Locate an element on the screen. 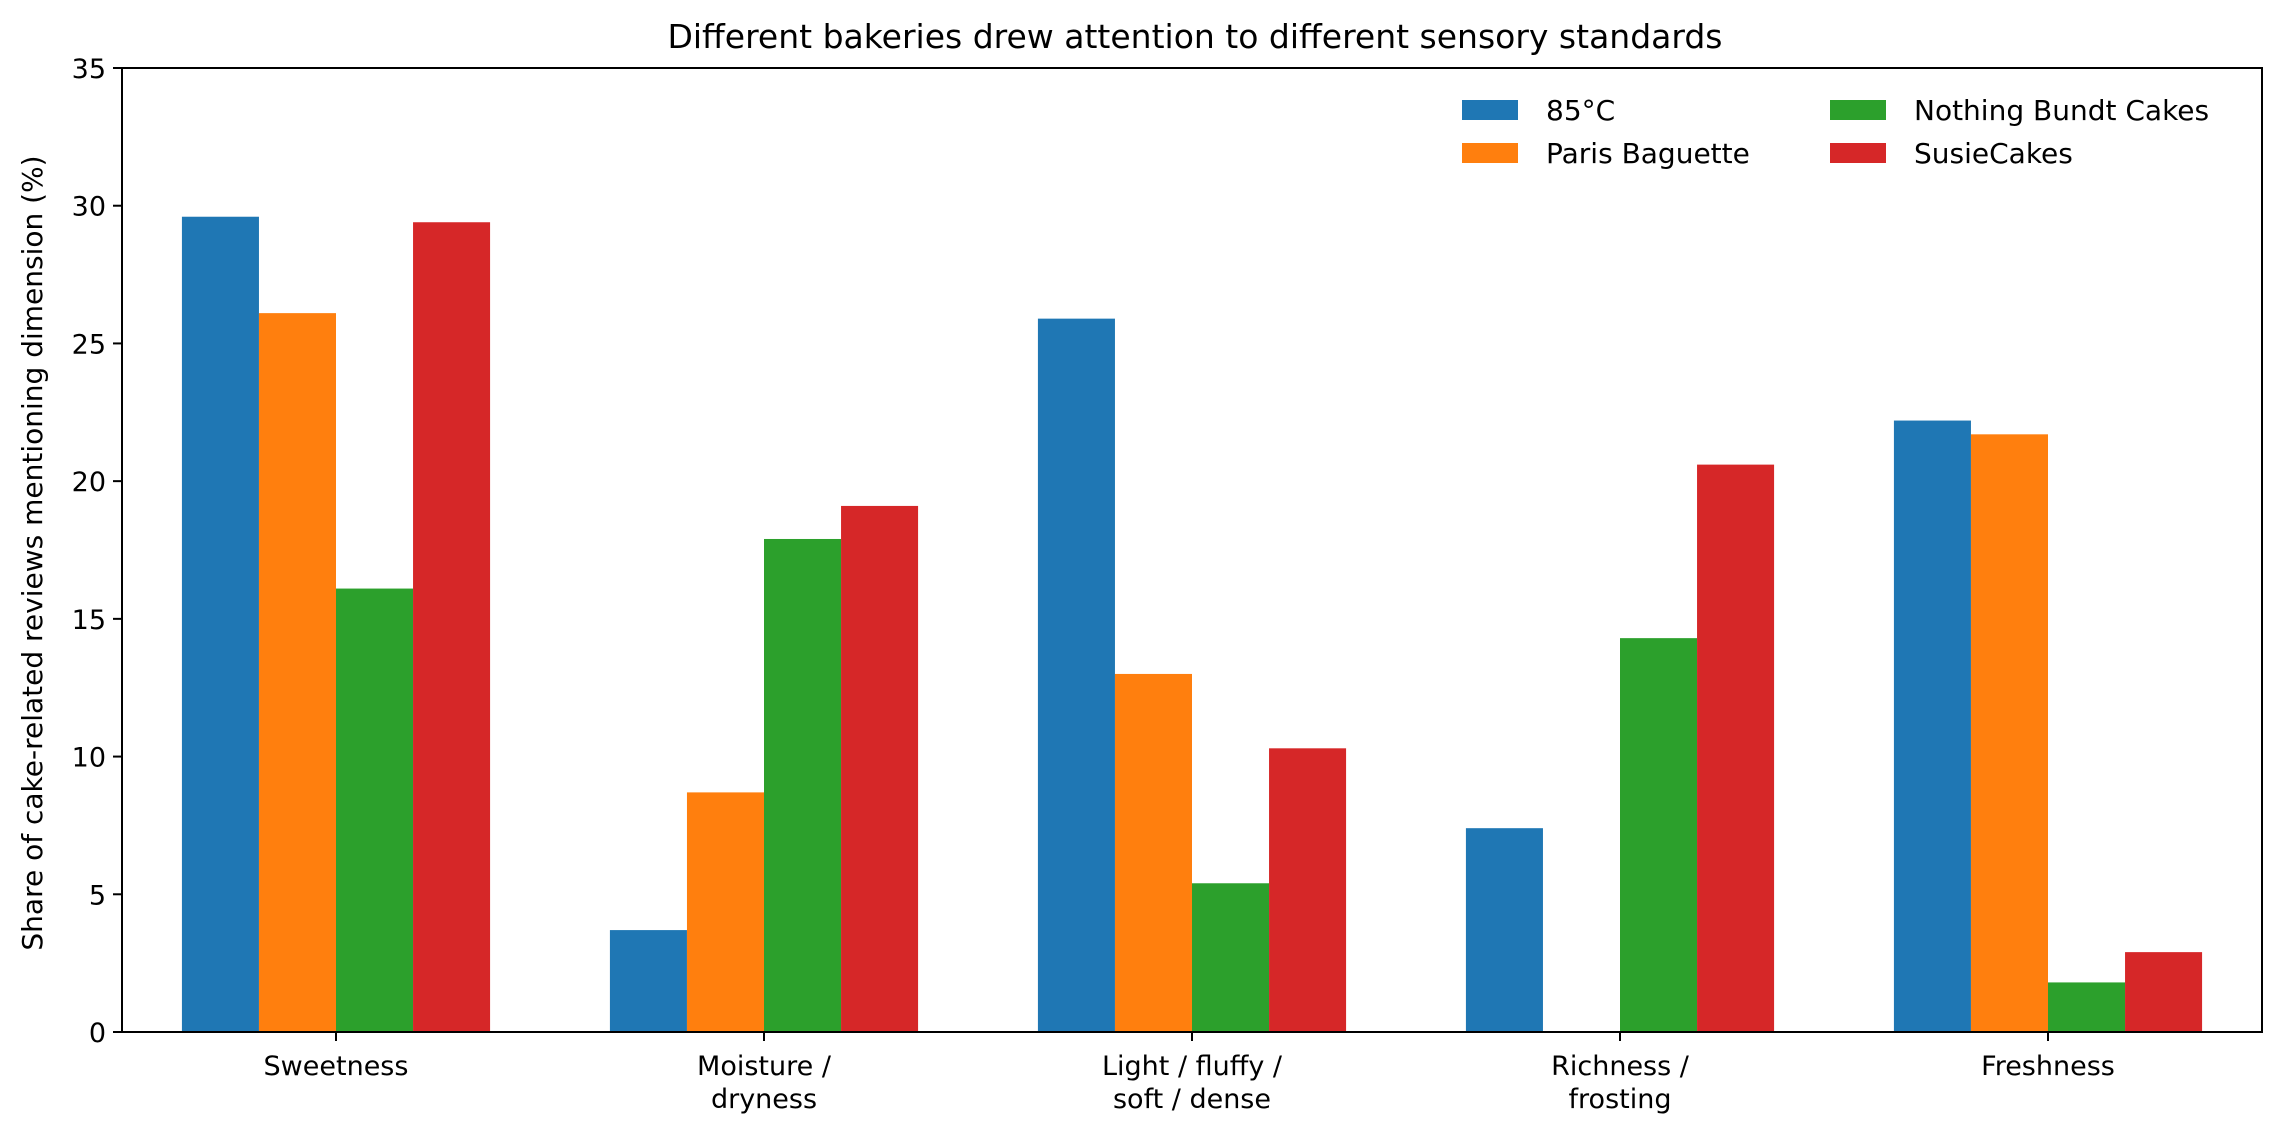 The width and height of the screenshot is (2286, 1142). y-tick-label: 0 is located at coordinates (97, 1033).